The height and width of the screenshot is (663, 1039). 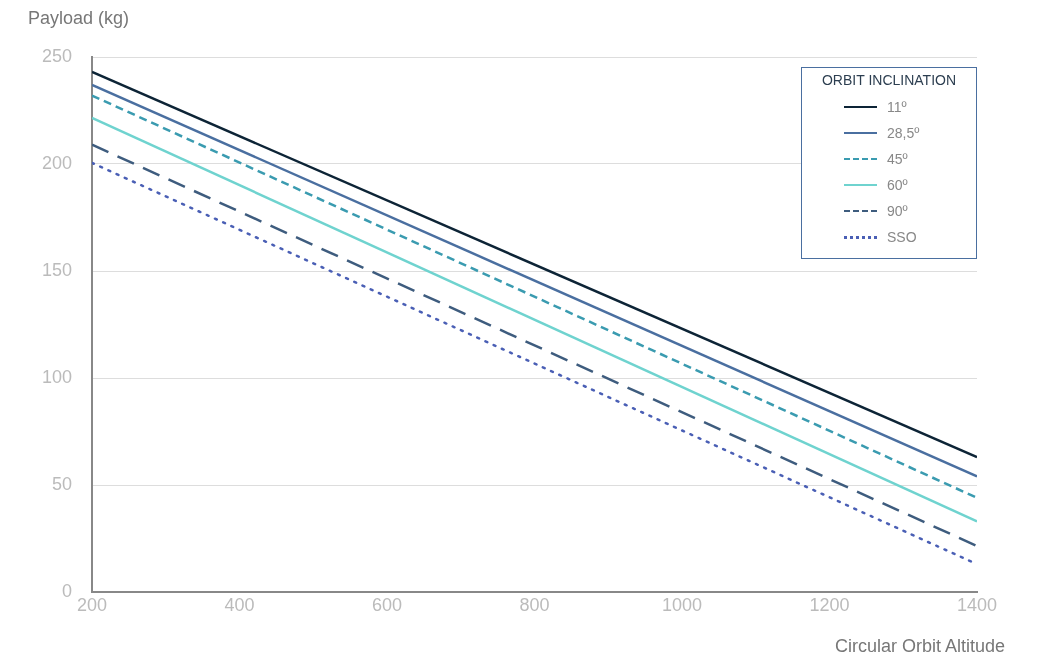 I want to click on y-tick-label: 100, so click(x=56, y=376).